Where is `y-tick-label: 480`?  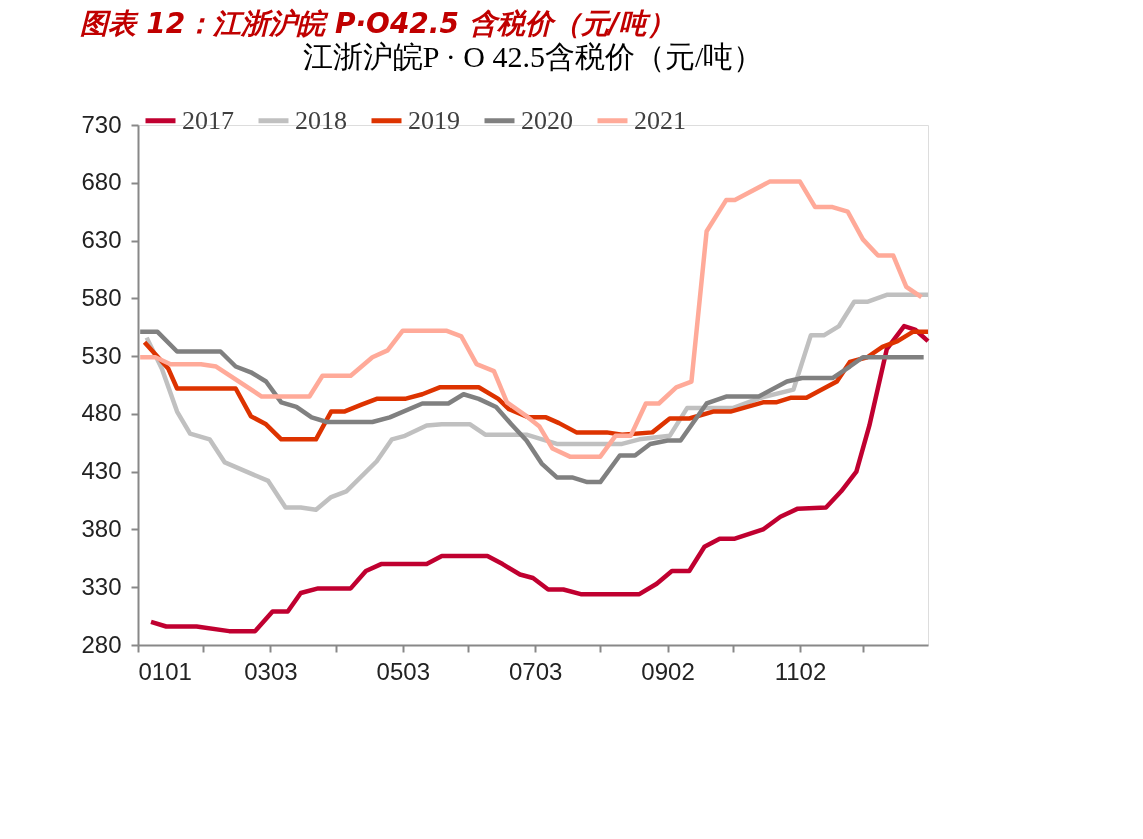 y-tick-label: 480 is located at coordinates (101, 413).